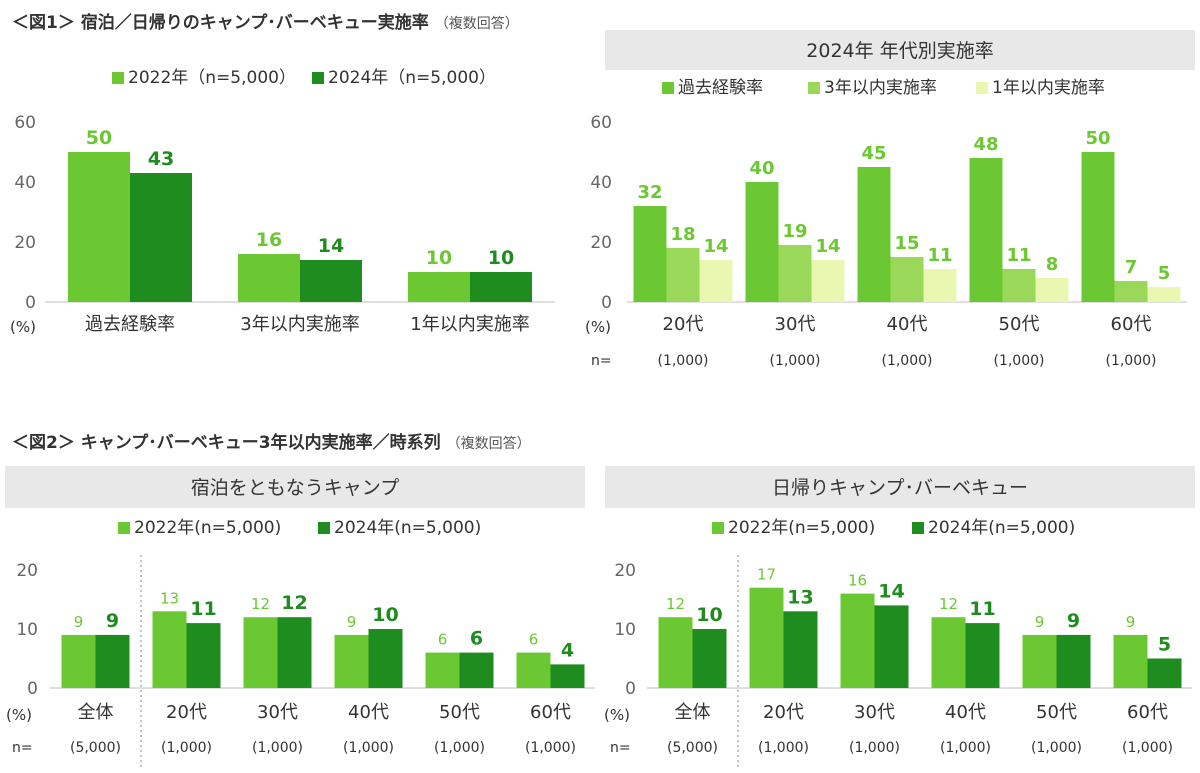 The image size is (1200, 773). What do you see at coordinates (625, 571) in the screenshot?
I see `c4-y-tick: 20` at bounding box center [625, 571].